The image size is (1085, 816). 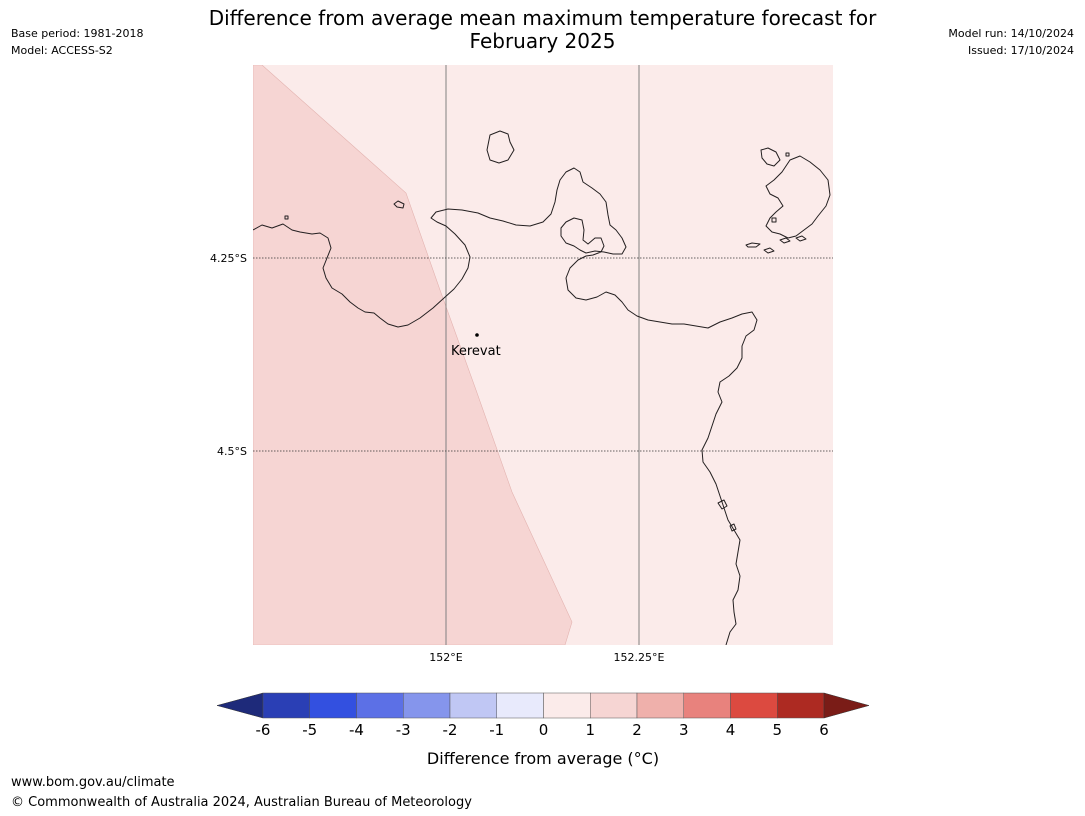 I want to click on colorbar-tick-label: 0, so click(x=544, y=730).